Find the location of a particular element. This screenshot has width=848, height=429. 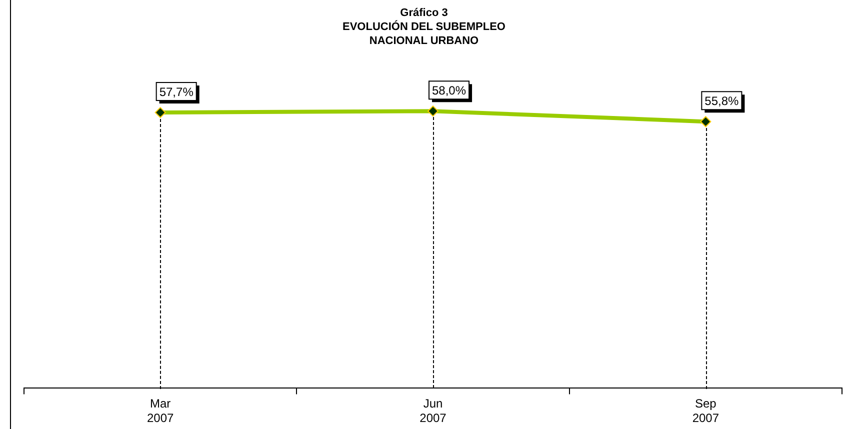

data-label: 57,7% is located at coordinates (176, 91).